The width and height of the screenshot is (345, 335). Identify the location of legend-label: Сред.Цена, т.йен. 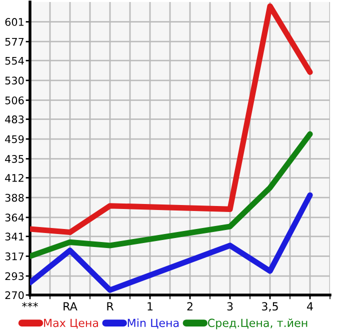
(258, 324).